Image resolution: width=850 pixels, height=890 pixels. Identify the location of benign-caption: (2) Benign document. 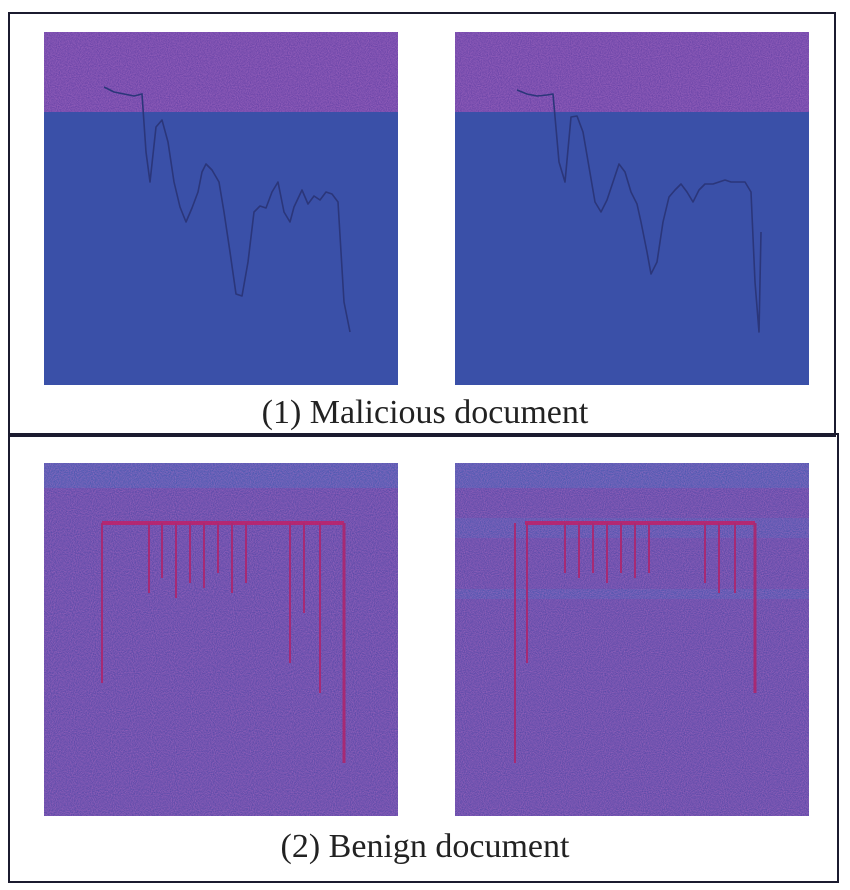
(425, 846).